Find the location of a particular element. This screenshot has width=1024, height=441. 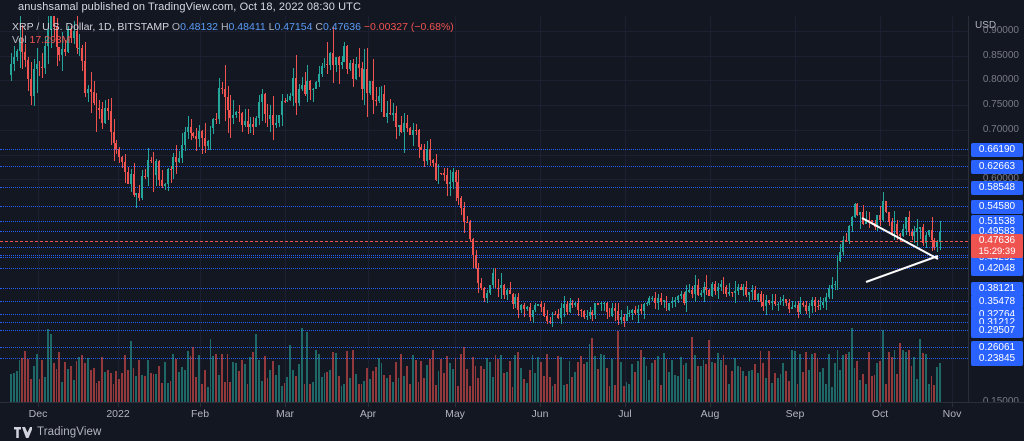

time-axis: Dec 2022 Feb Mar Apr May Jun Jul Aug Sep Oct Nov is located at coordinates (512, 413).